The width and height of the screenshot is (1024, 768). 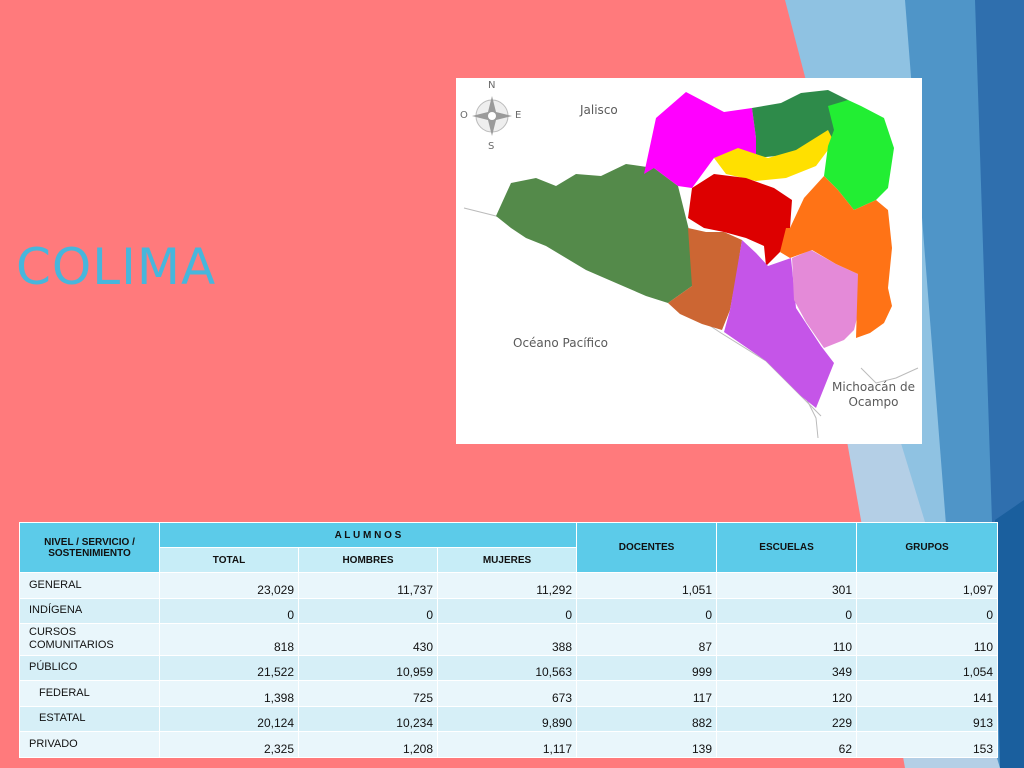 I want to click on cell-docentes: 117, so click(x=647, y=693).